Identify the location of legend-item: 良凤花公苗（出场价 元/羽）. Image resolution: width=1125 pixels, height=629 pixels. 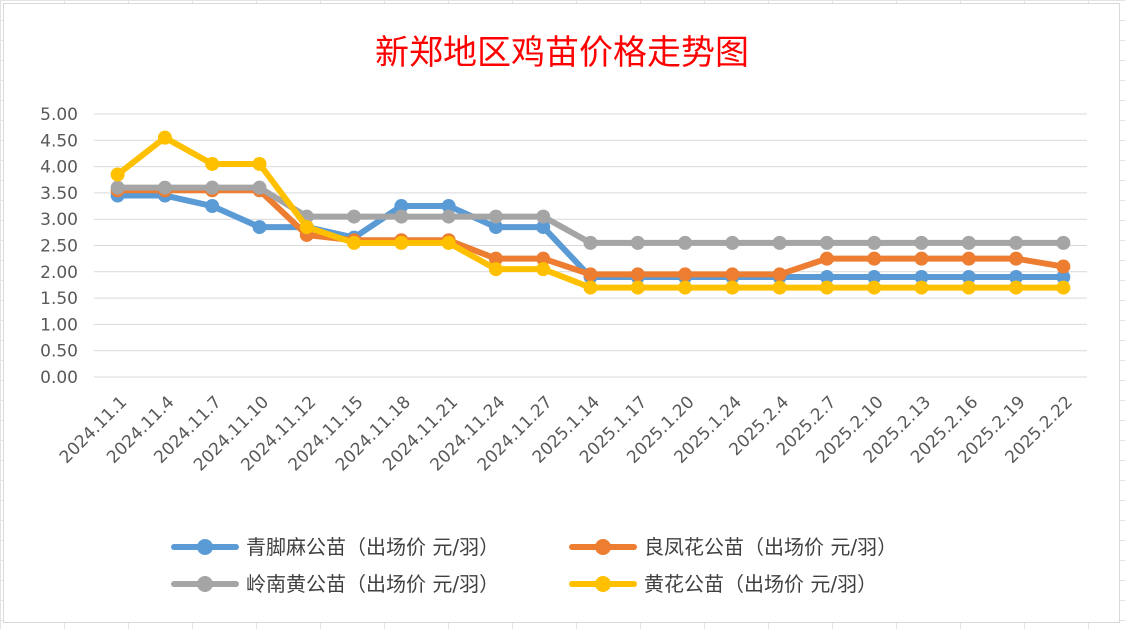
(733, 547).